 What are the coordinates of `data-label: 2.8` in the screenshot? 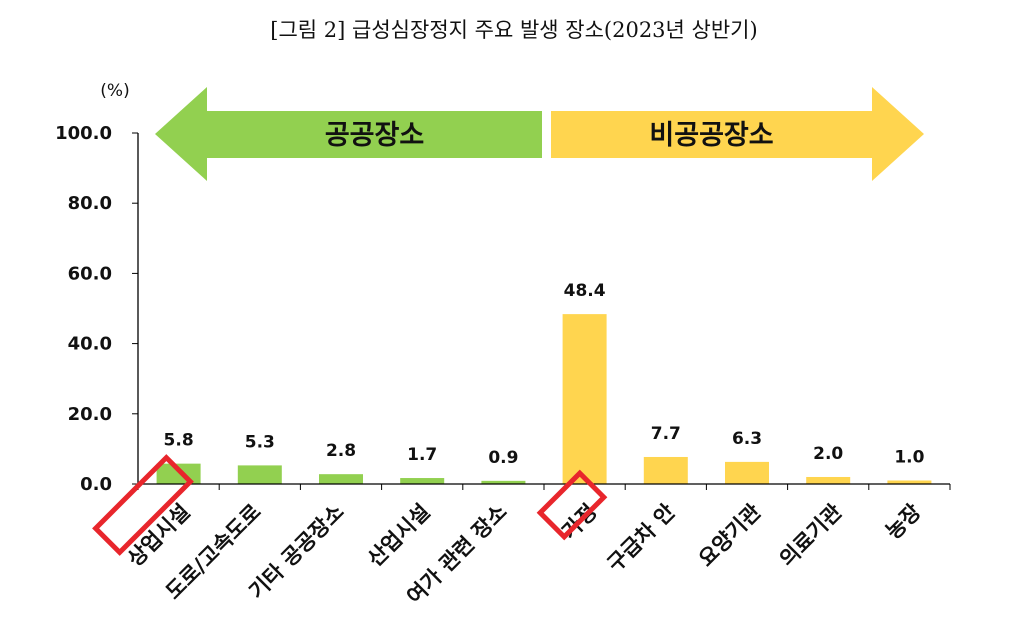 It's located at (341, 451).